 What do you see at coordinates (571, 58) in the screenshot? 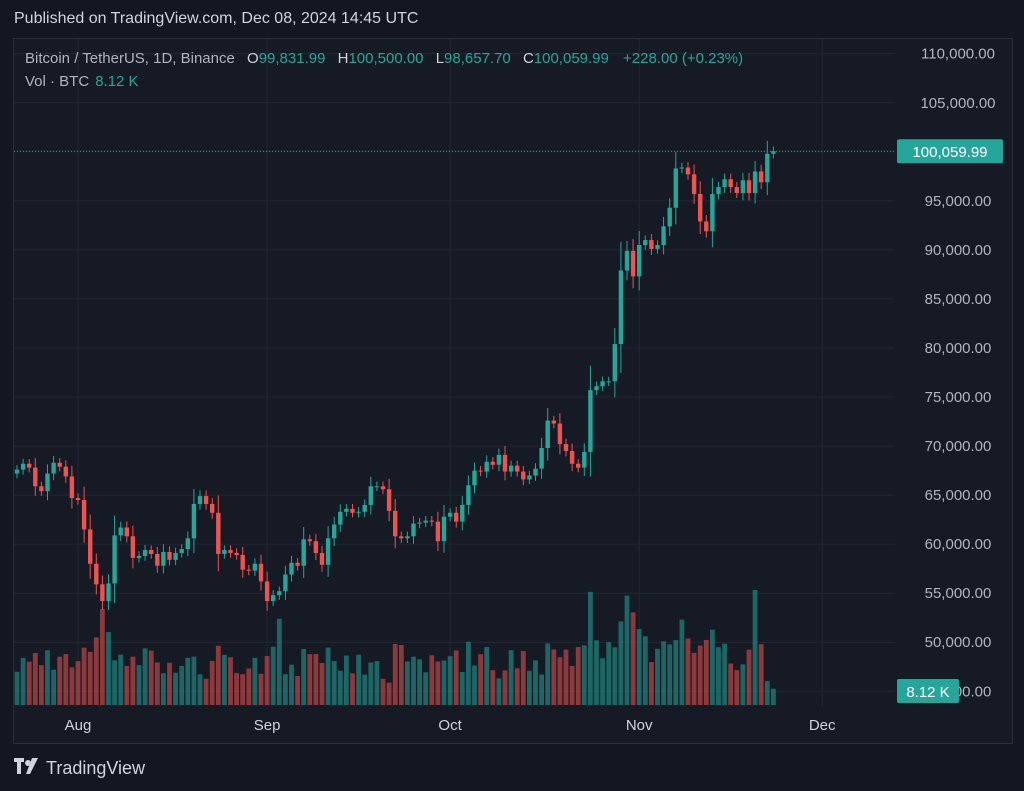
I see `close-value: 100,059.99` at bounding box center [571, 58].